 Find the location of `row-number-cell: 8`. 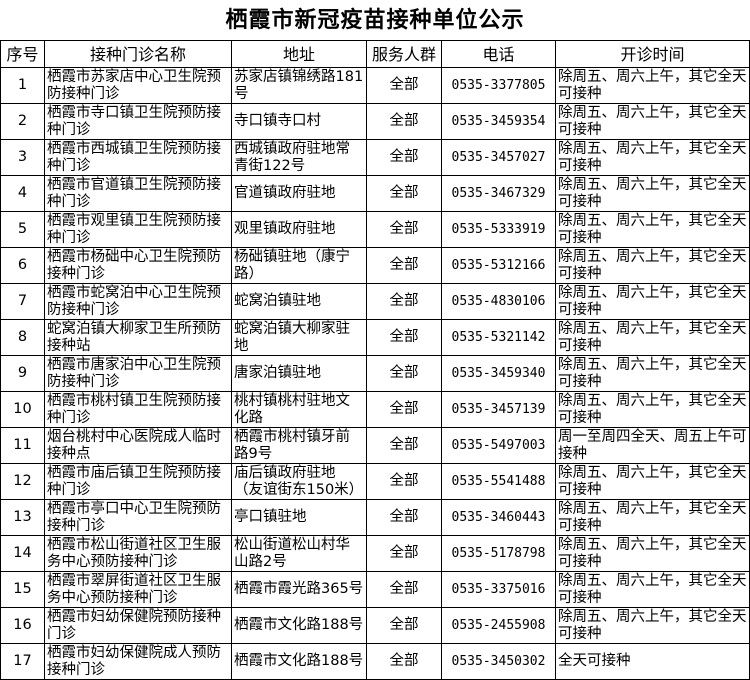

row-number-cell: 8 is located at coordinates (22, 337).